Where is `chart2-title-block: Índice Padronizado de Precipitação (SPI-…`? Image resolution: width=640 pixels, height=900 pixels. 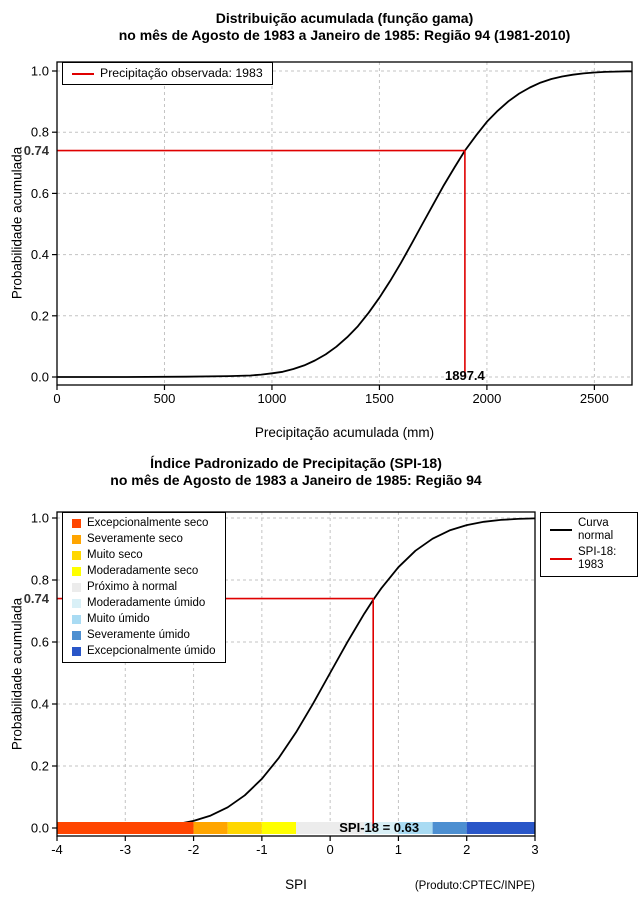
chart2-title-block: Índice Padronizado de Precipitação (SPI-… is located at coordinates (296, 472).